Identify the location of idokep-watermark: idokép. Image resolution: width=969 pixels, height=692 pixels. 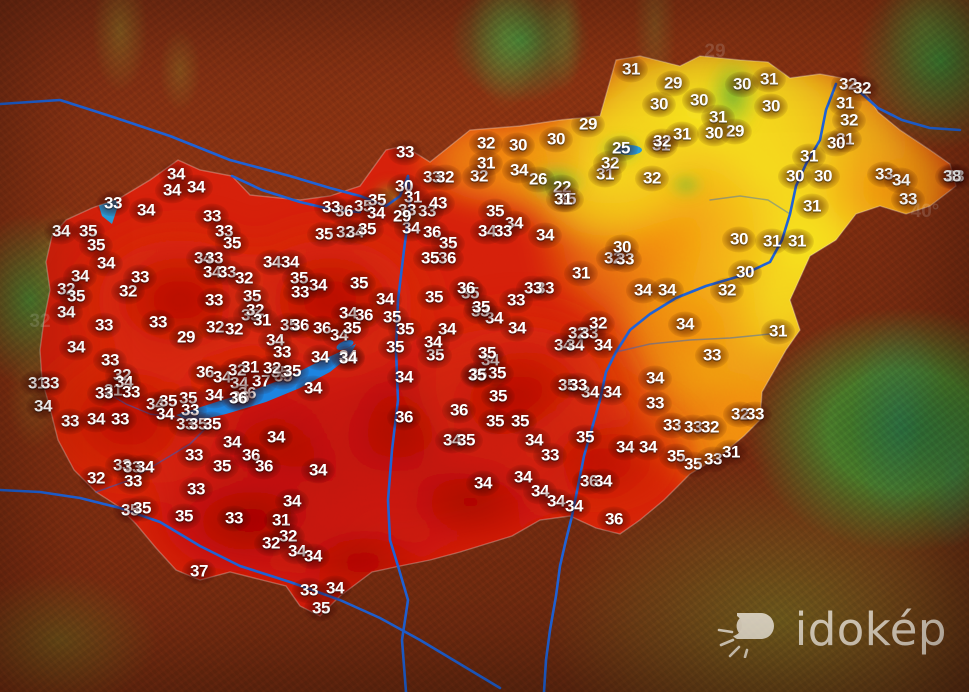
(832, 629).